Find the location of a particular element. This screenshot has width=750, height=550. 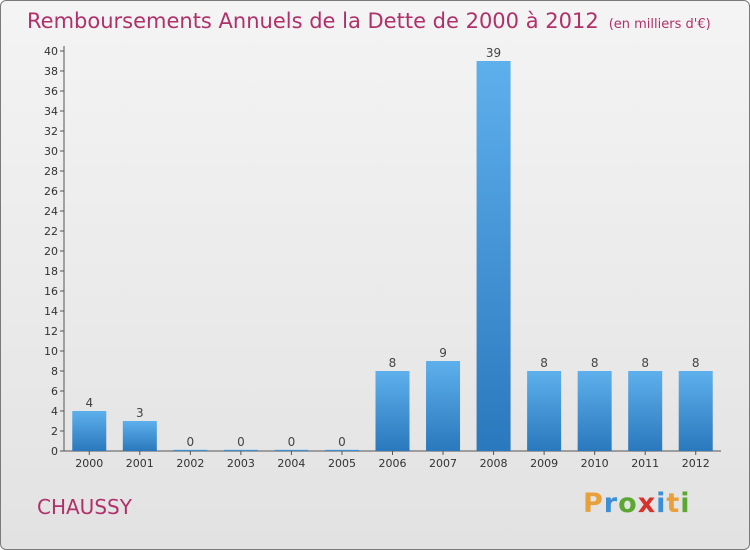

y-tick-label: 10 is located at coordinates (51, 351).